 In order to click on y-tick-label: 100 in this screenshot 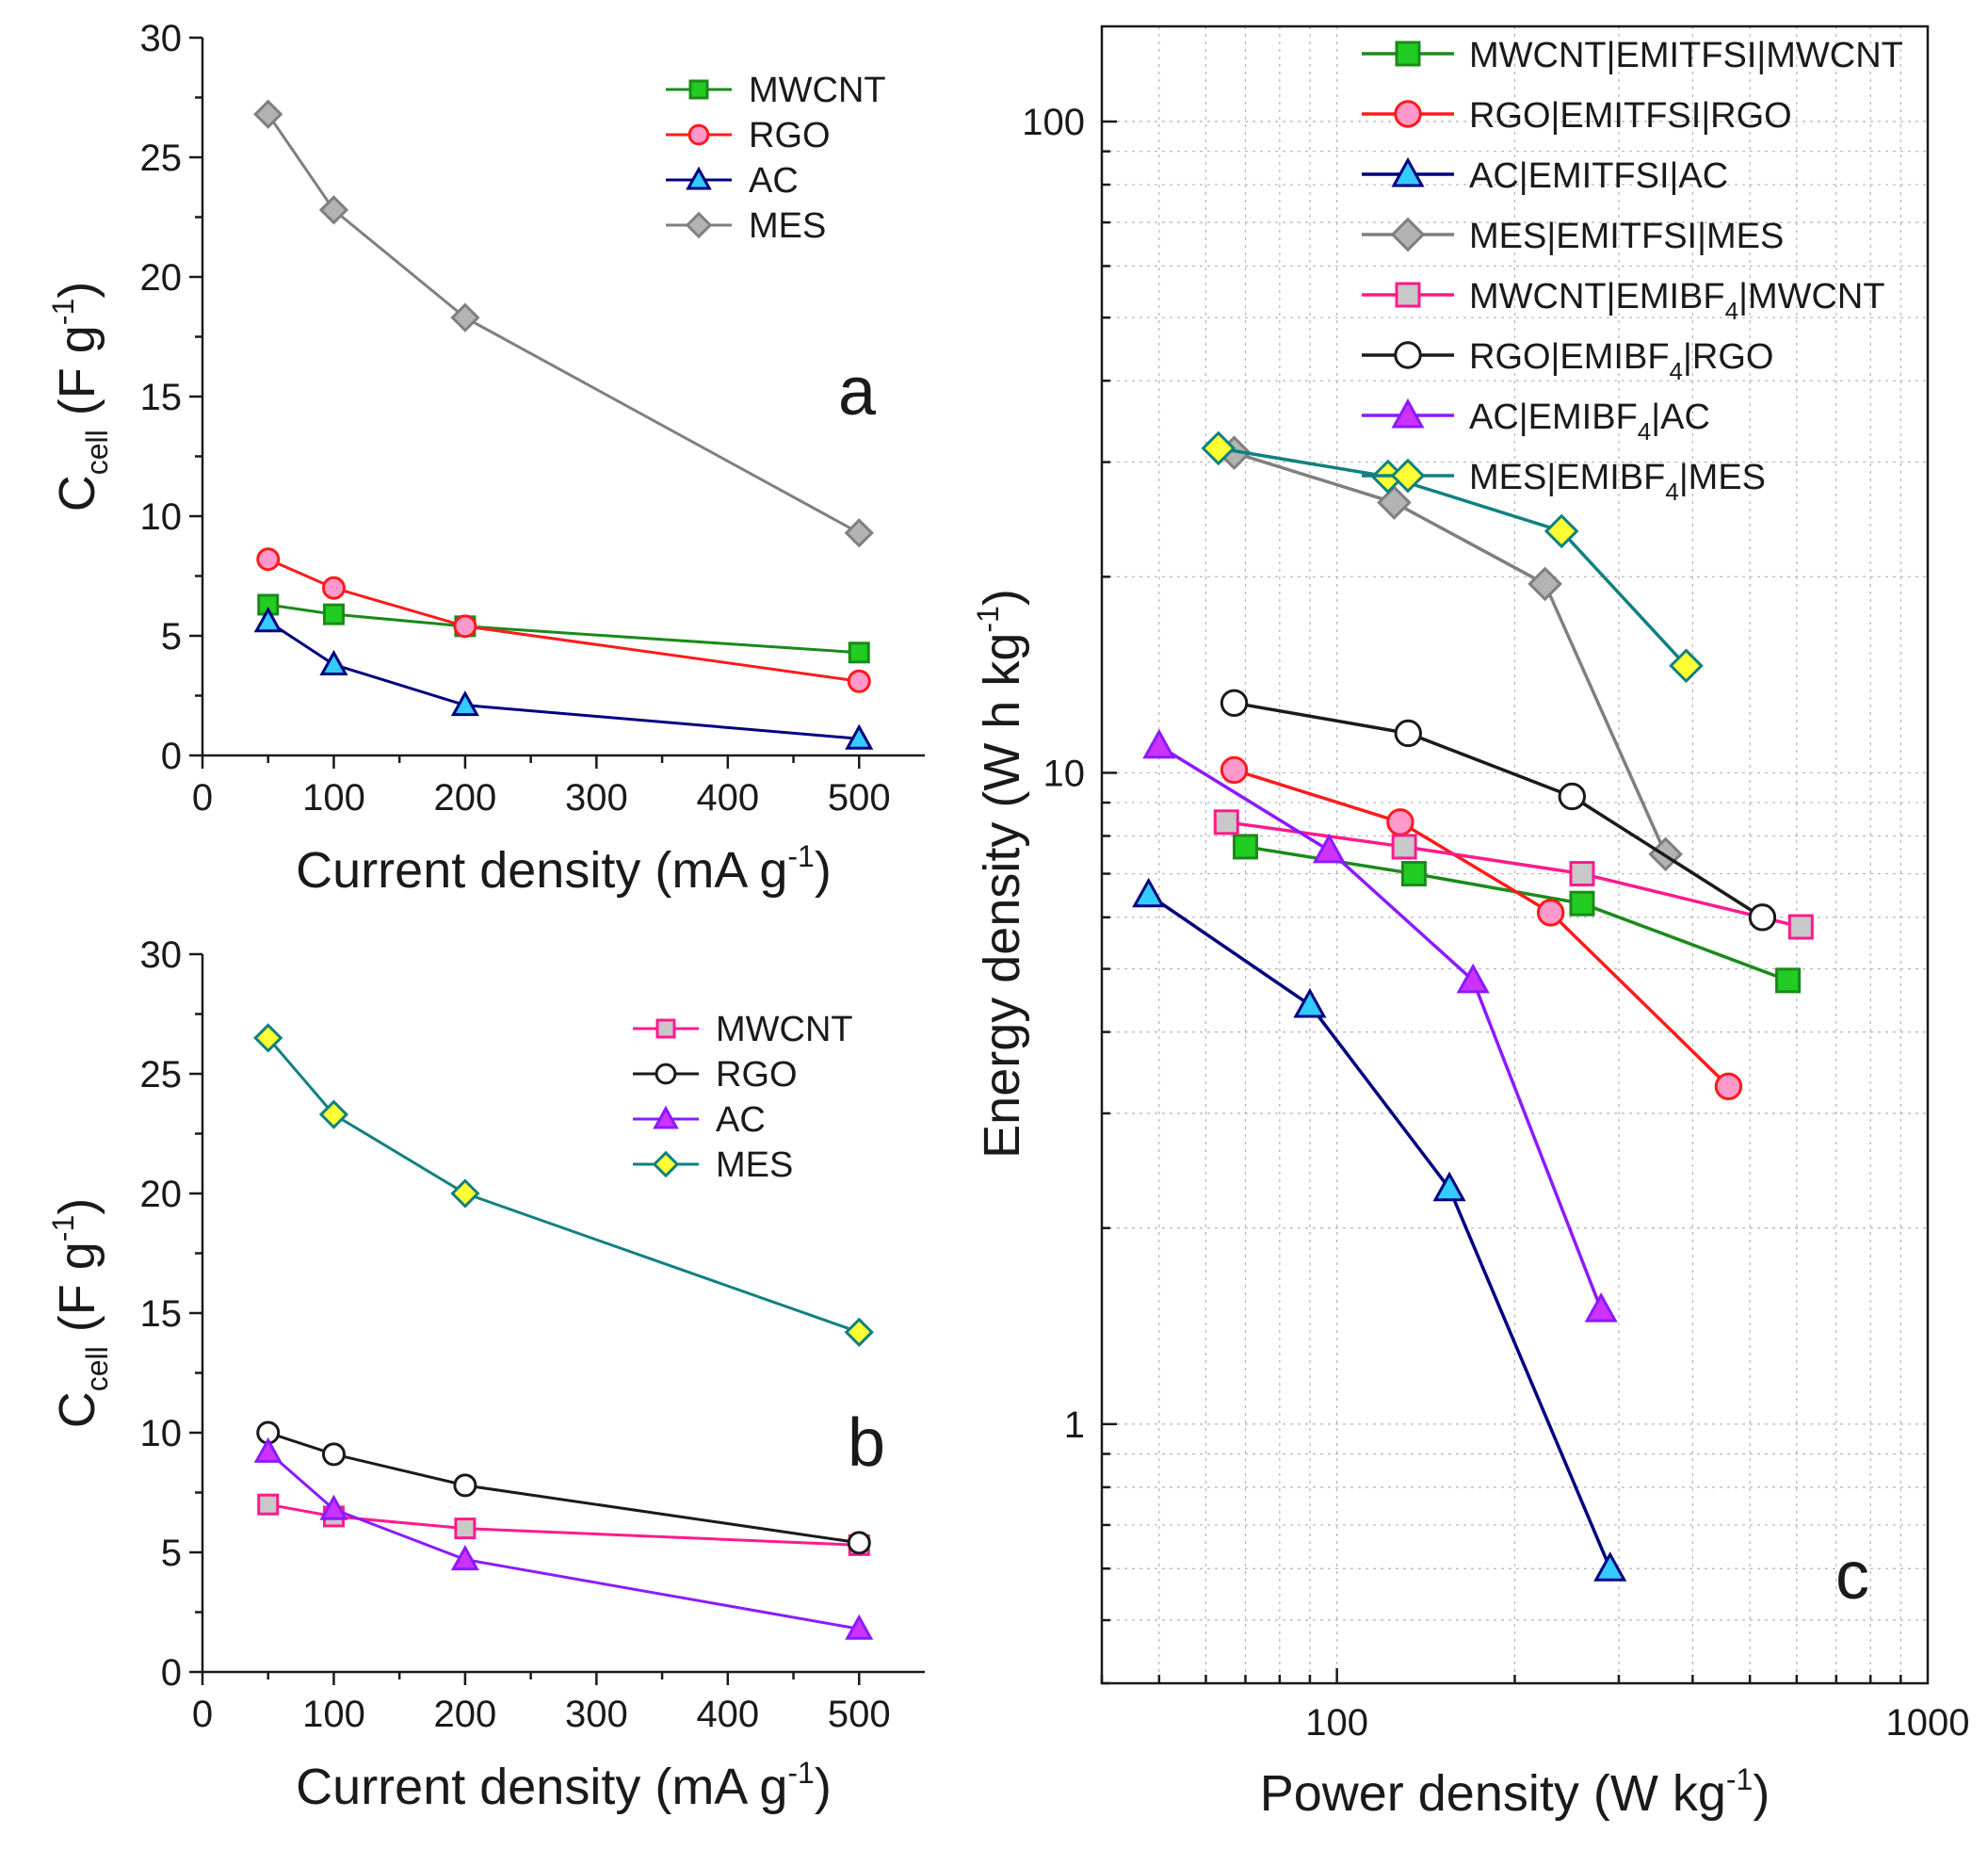, I will do `click(1053, 122)`.